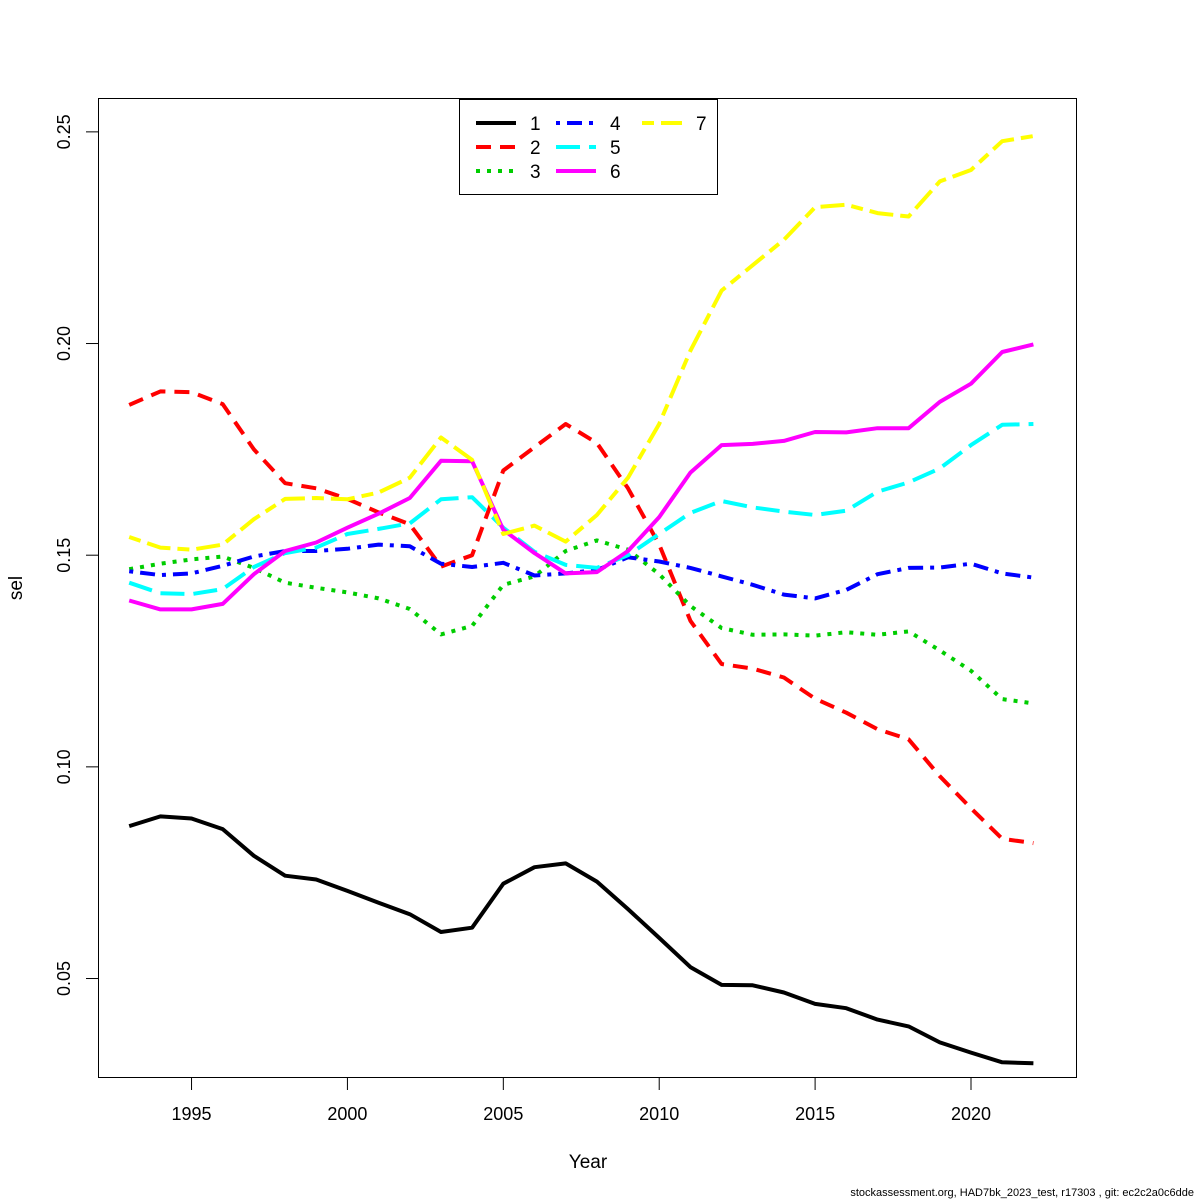 The height and width of the screenshot is (1200, 1200). What do you see at coordinates (535, 124) in the screenshot?
I see `legend-label-1: 1` at bounding box center [535, 124].